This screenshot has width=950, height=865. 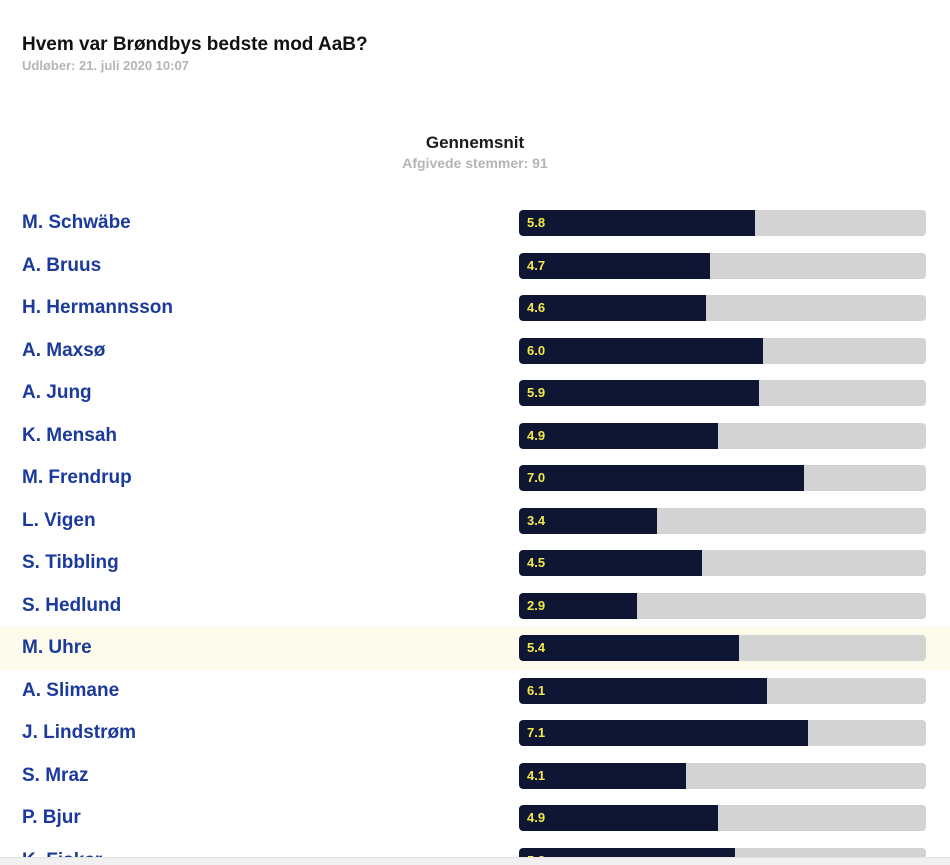 What do you see at coordinates (722, 605) in the screenshot?
I see `rating-bar-track: 2.9` at bounding box center [722, 605].